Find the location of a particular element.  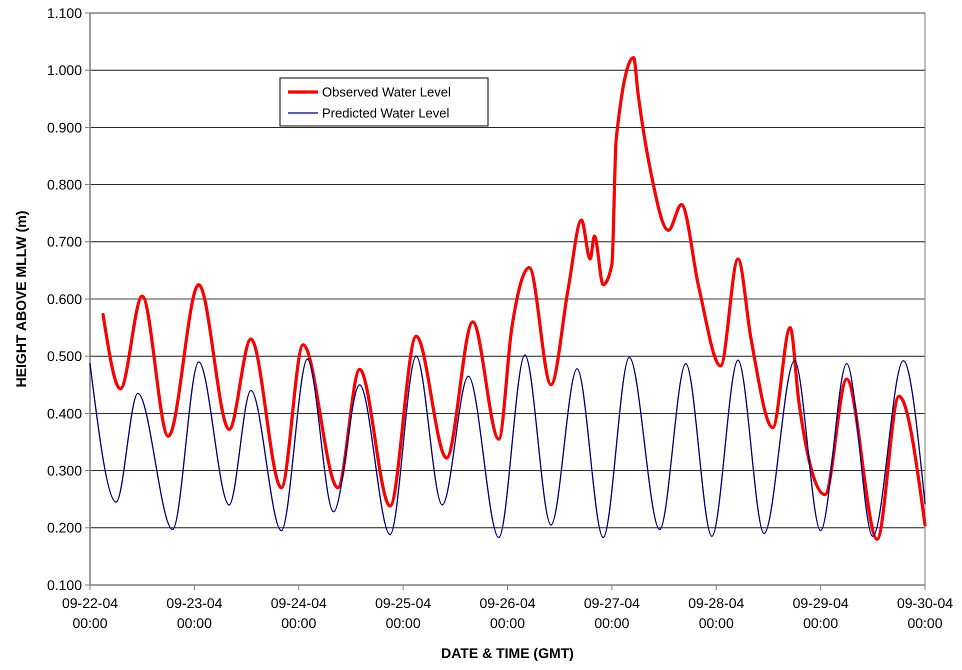

x-tick-label: 09-23-04 00:00 is located at coordinates (194, 613).